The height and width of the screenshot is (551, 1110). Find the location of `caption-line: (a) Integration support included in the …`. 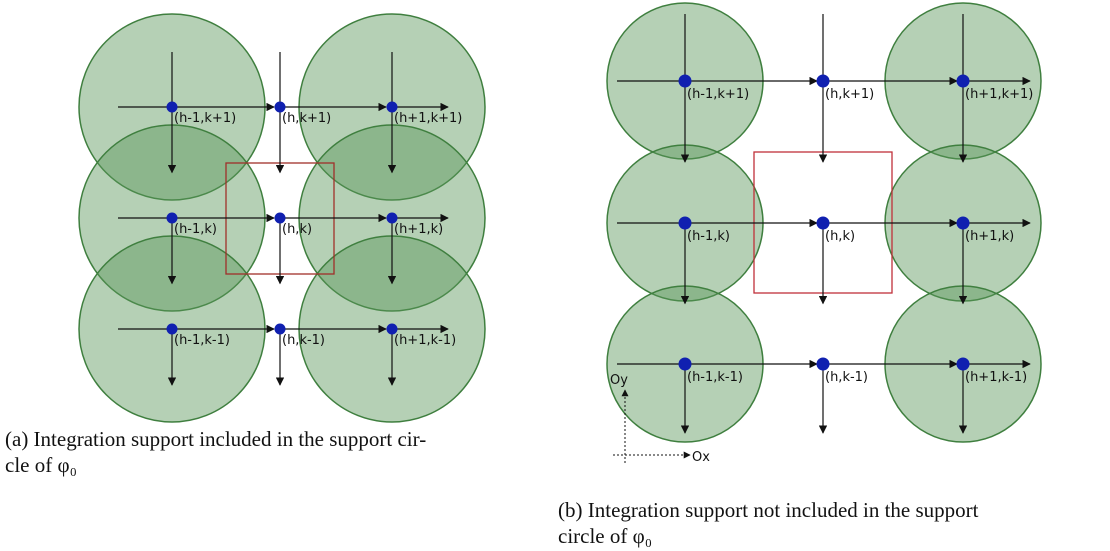

caption-line: (a) Integration support included in the … is located at coordinates (215, 439).